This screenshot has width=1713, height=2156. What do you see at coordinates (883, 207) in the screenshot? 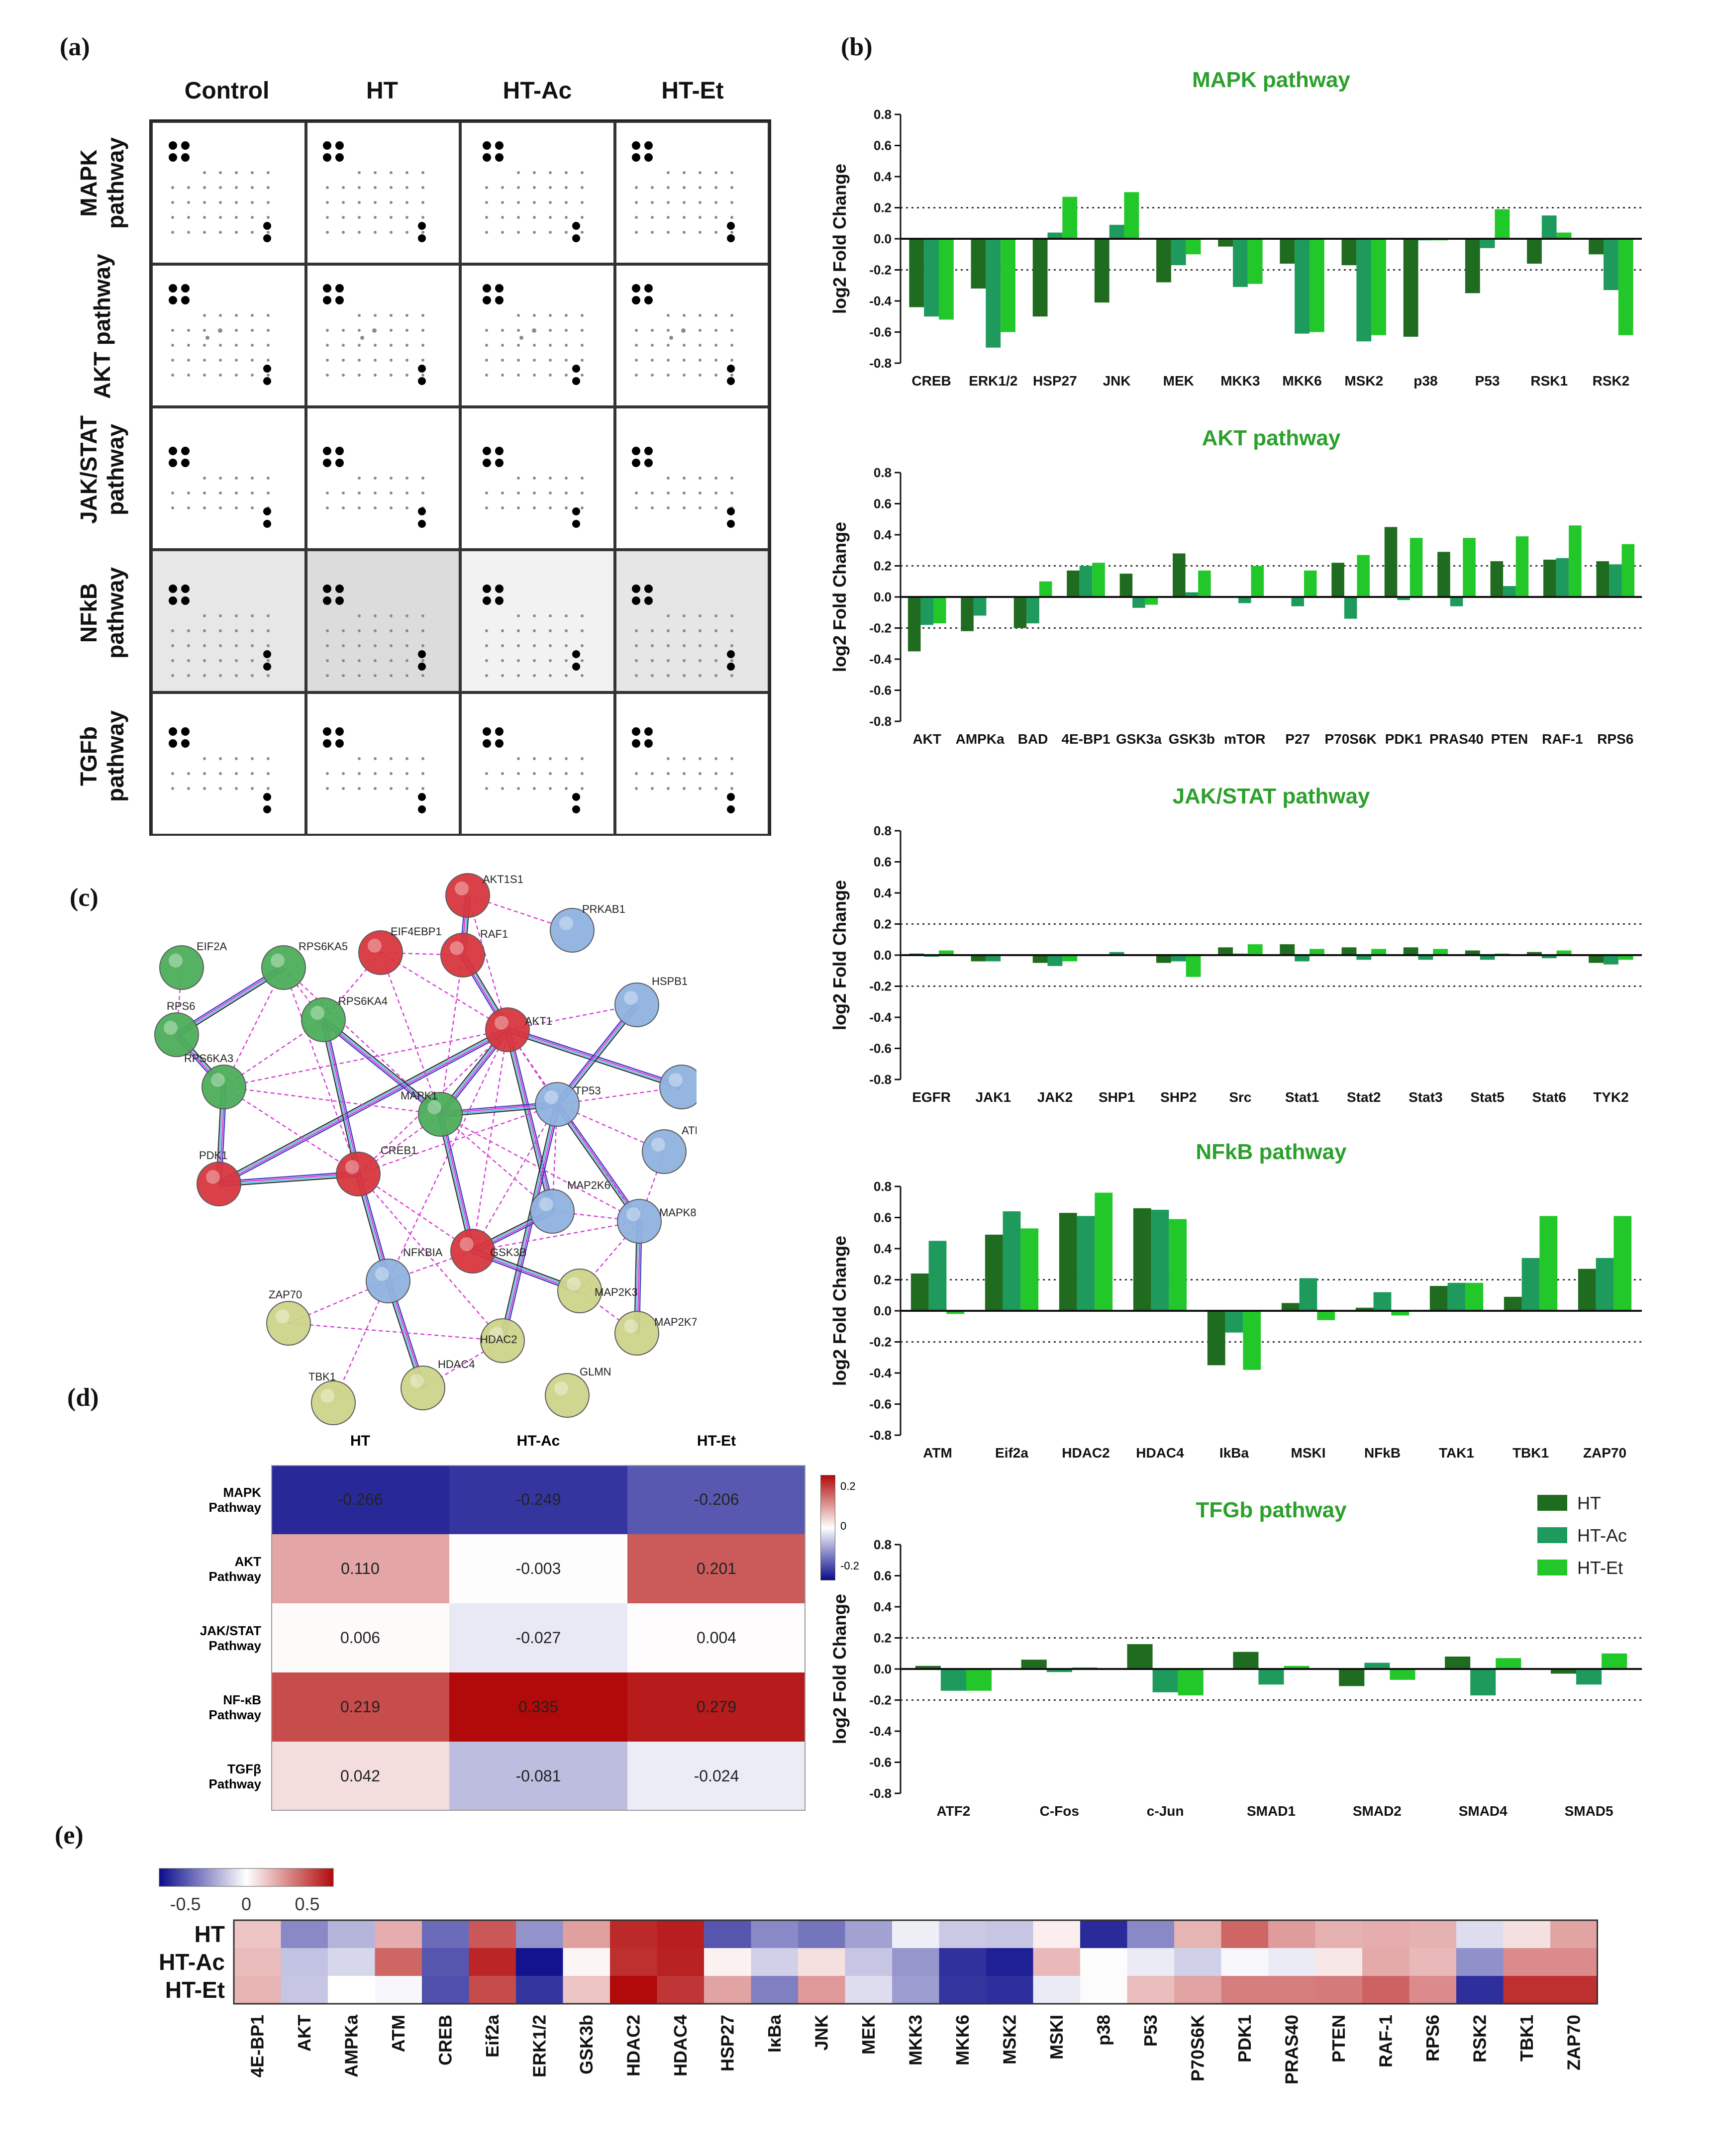
I see `y-tick-label: 0.2` at bounding box center [883, 207].